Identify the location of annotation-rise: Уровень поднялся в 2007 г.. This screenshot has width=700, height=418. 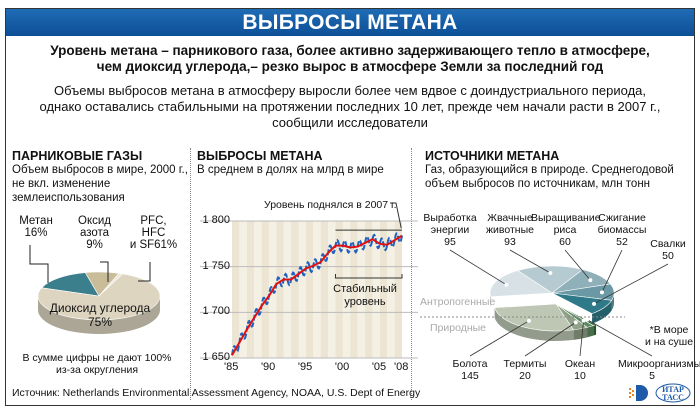
(330, 205).